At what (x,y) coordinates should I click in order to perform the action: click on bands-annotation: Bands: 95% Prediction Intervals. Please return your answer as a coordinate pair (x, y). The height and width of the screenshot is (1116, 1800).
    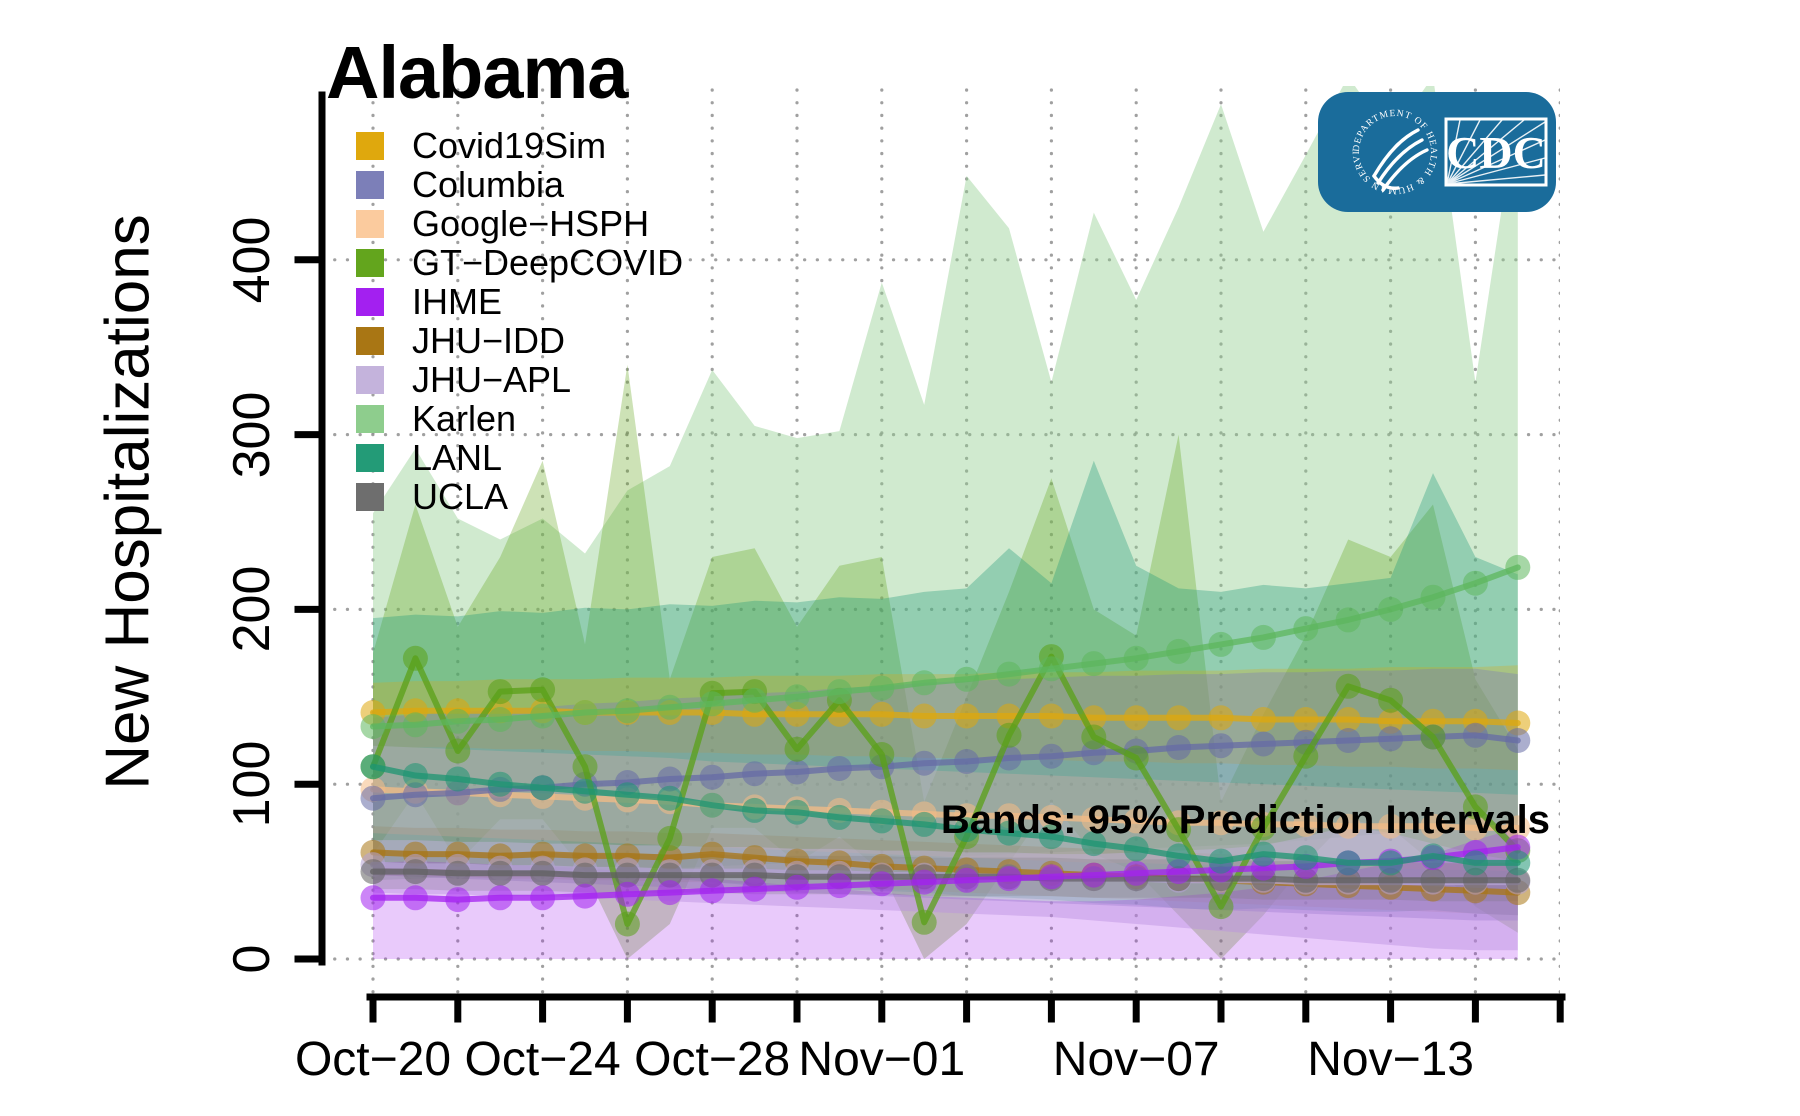
    Looking at the image, I should click on (1245, 820).